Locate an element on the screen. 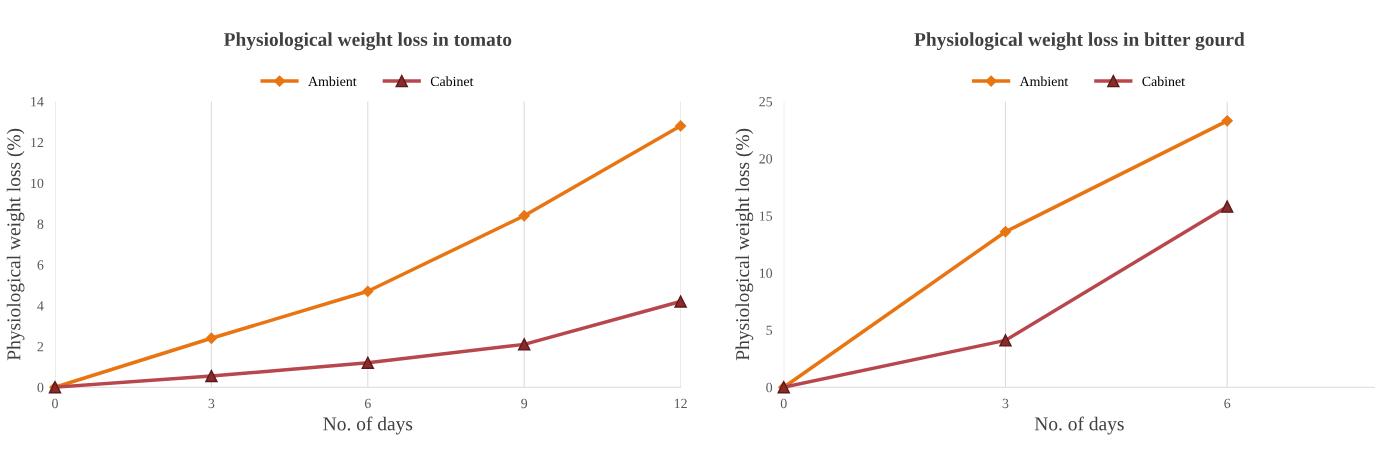  x-tick-label: 9 is located at coordinates (524, 403).